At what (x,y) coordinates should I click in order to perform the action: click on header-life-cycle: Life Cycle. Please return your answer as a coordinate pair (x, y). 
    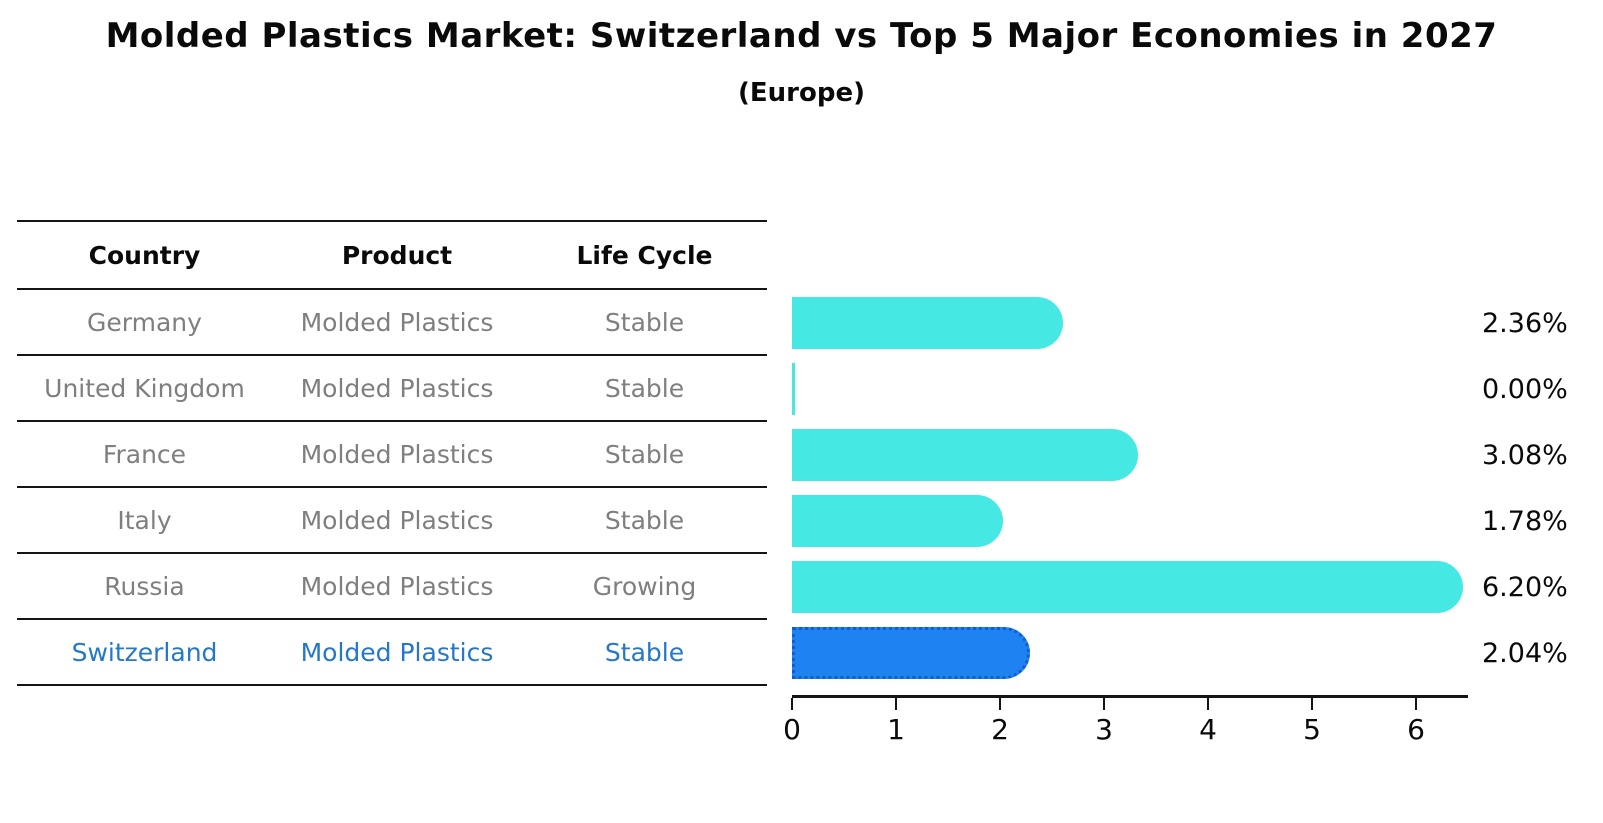
    Looking at the image, I should click on (644, 255).